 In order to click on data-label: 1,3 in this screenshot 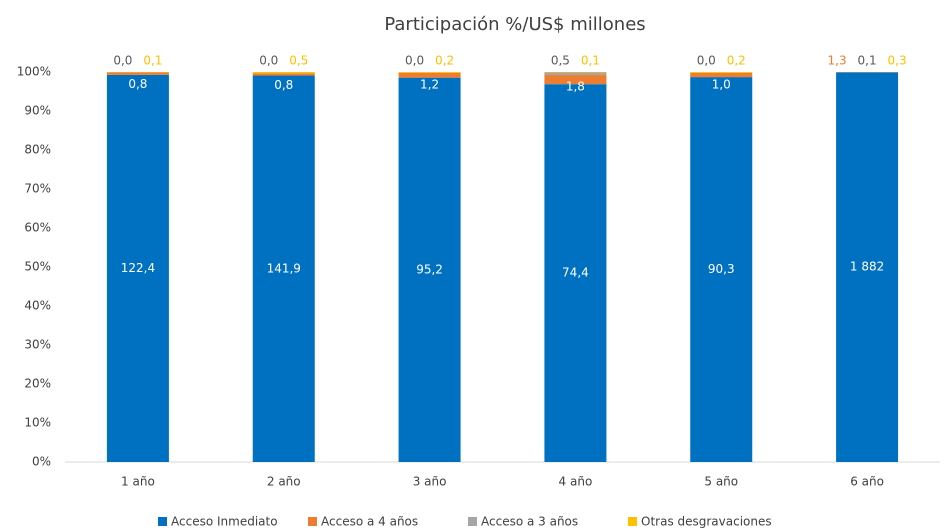, I will do `click(837, 61)`.